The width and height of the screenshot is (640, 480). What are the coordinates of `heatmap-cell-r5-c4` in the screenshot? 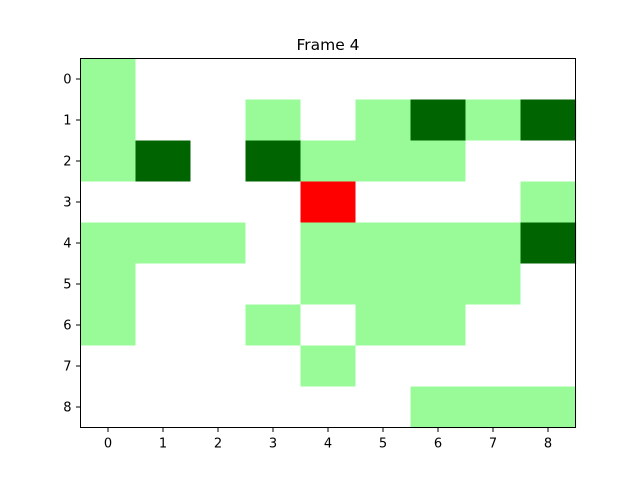 It's located at (328, 284).